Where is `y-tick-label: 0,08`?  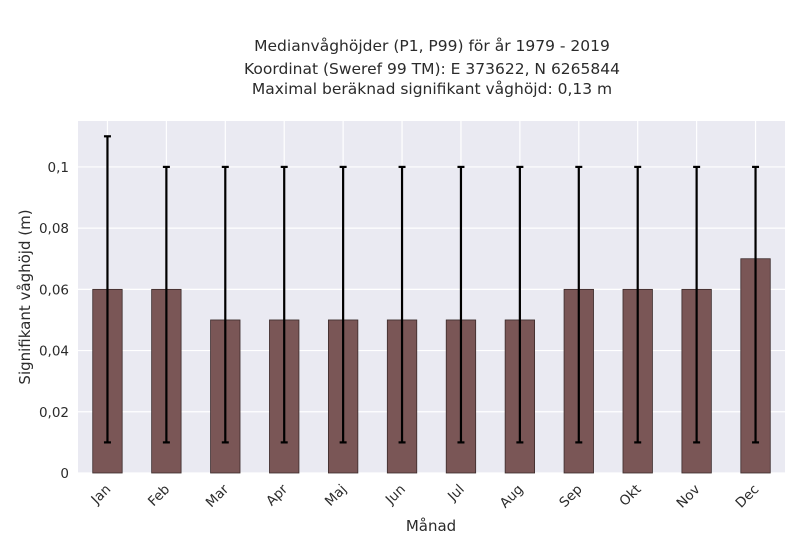
y-tick-label: 0,08 is located at coordinates (54, 229).